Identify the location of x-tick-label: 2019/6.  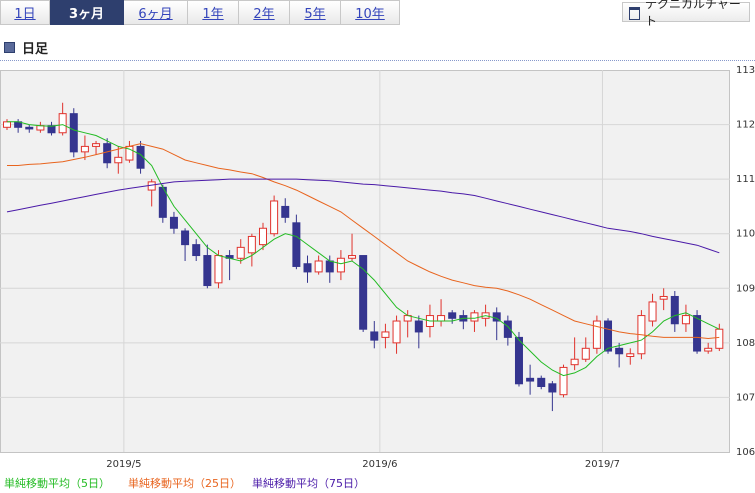
(379, 464).